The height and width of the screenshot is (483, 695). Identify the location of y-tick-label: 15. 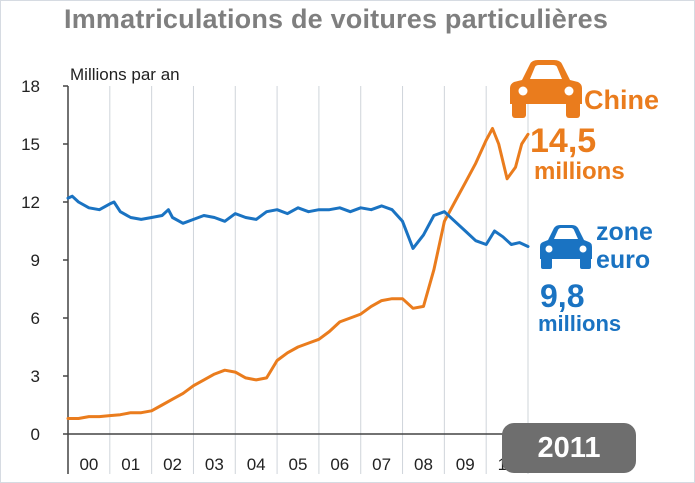
(30, 144).